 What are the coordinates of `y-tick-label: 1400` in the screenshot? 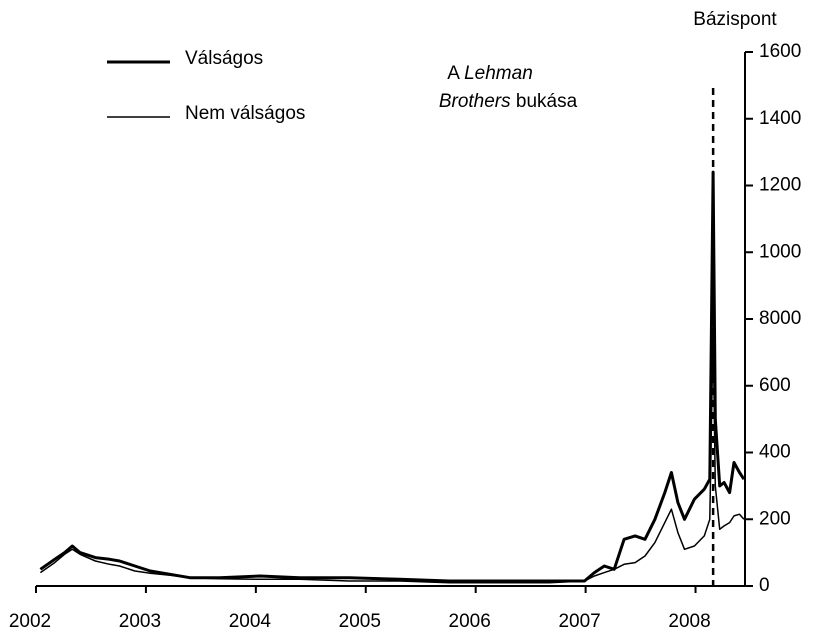 It's located at (780, 118).